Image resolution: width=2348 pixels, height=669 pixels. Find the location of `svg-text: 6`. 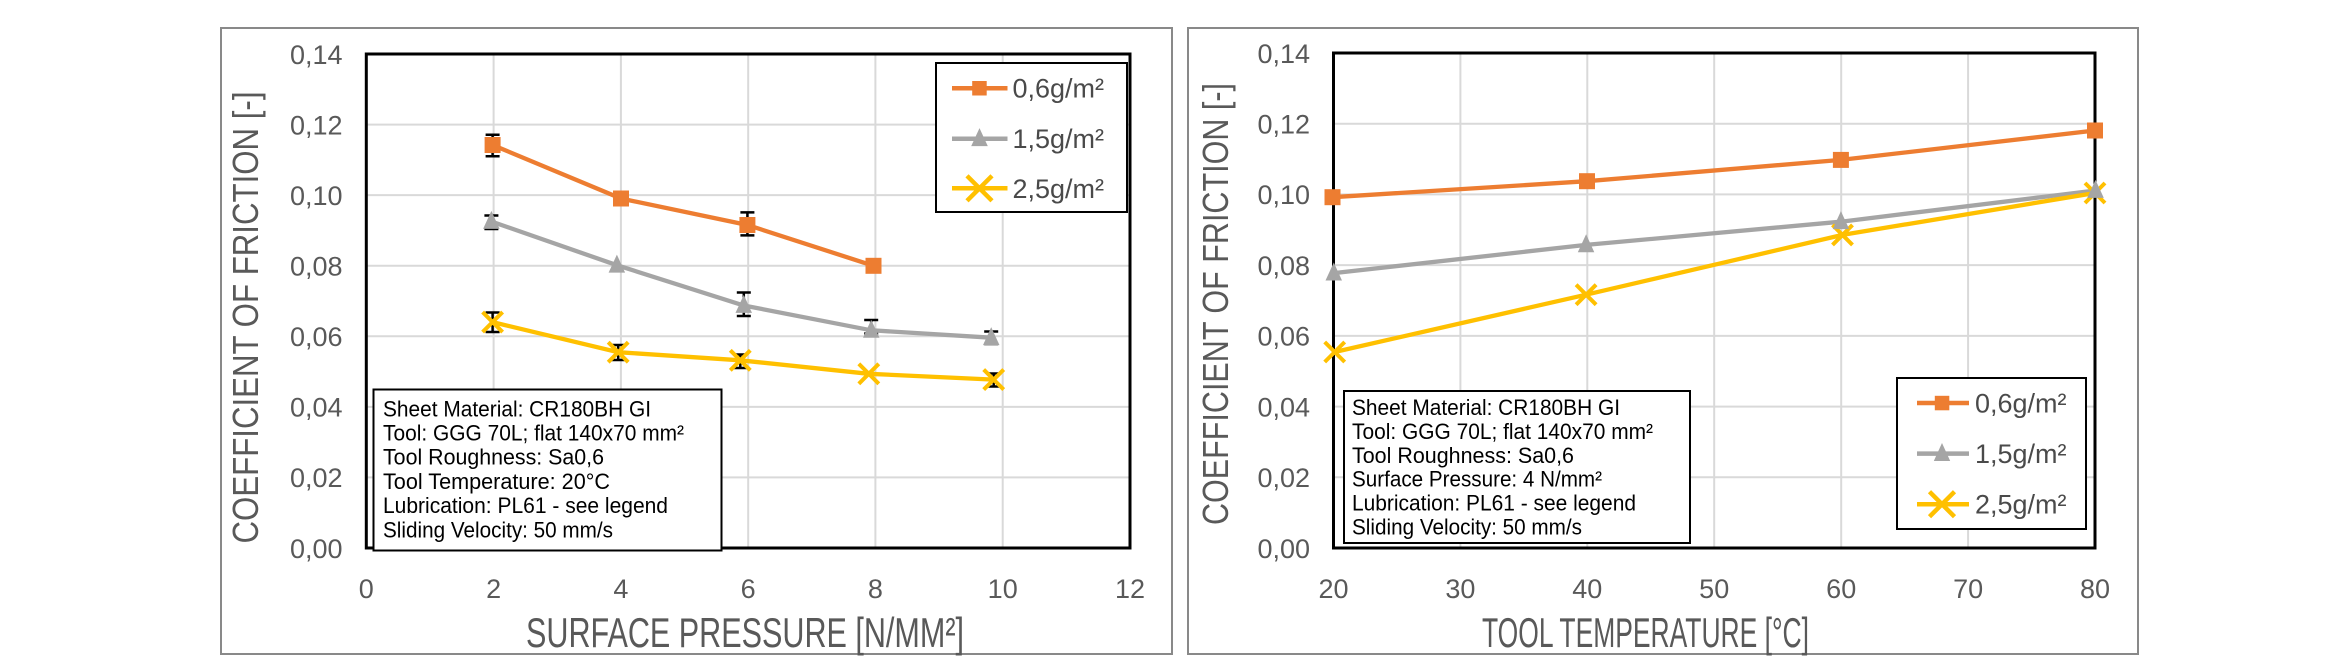

svg-text: 6 is located at coordinates (748, 589).